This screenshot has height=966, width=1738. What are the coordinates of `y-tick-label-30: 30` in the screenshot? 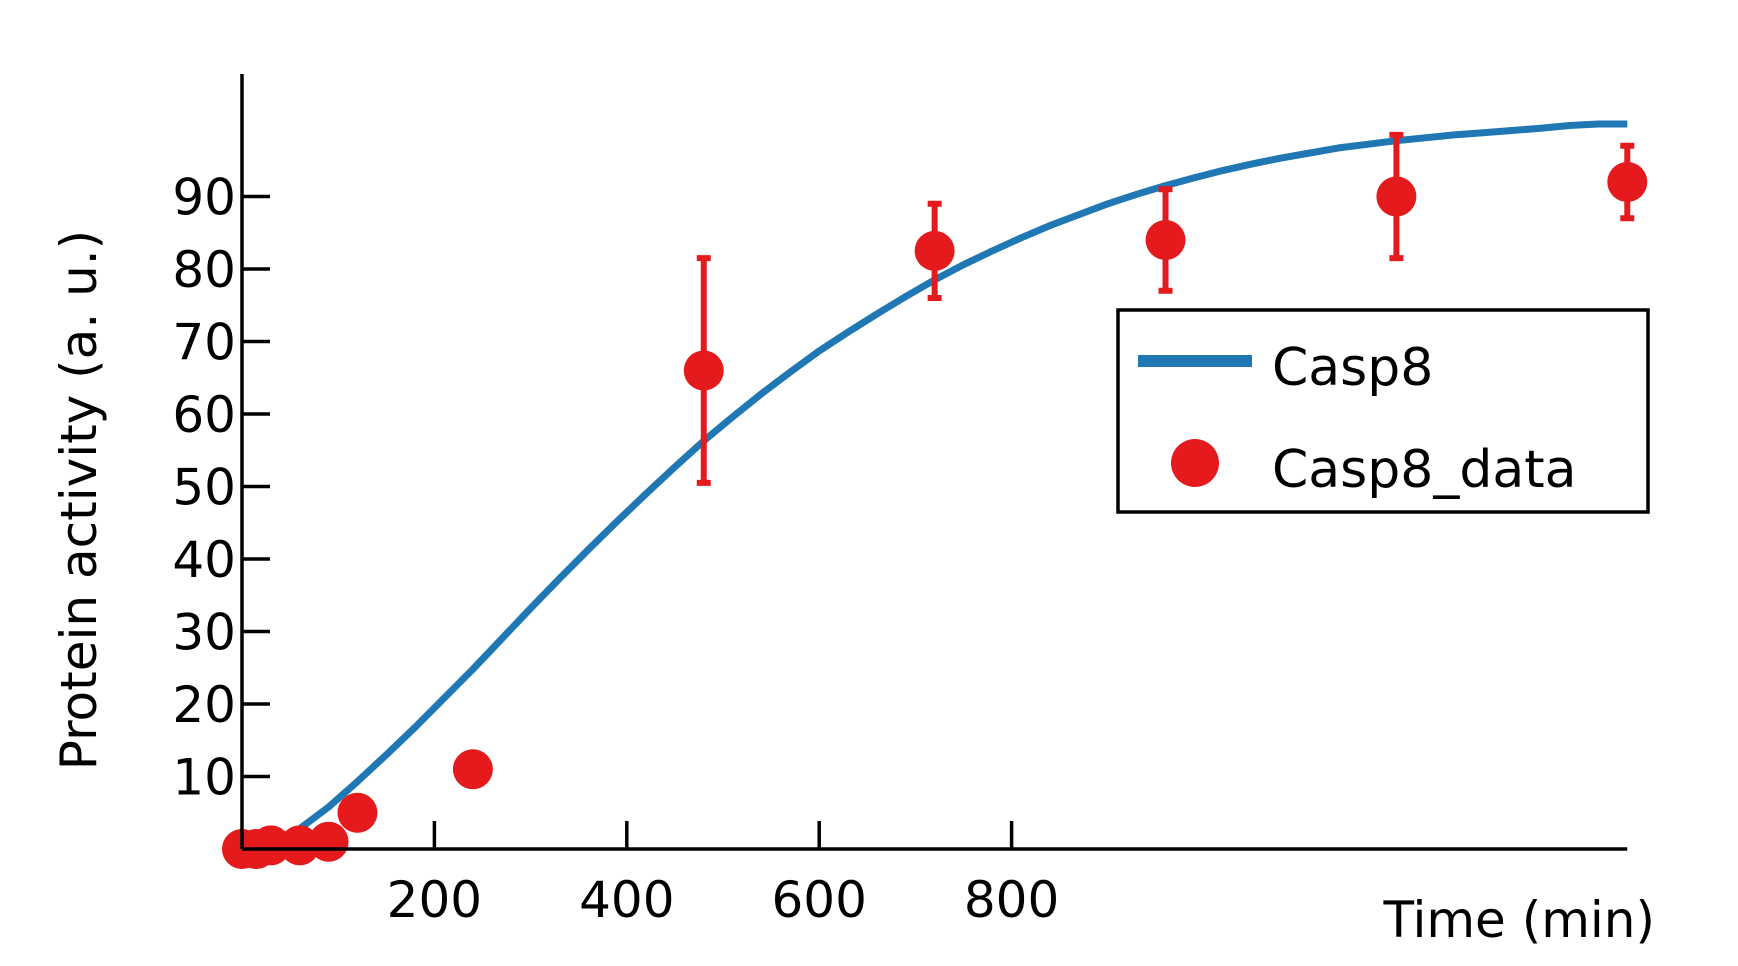 It's located at (204, 633).